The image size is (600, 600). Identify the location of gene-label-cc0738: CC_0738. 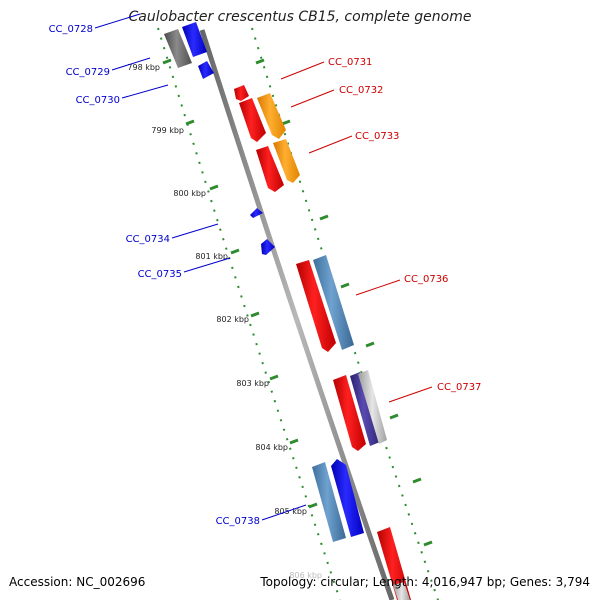
(238, 521).